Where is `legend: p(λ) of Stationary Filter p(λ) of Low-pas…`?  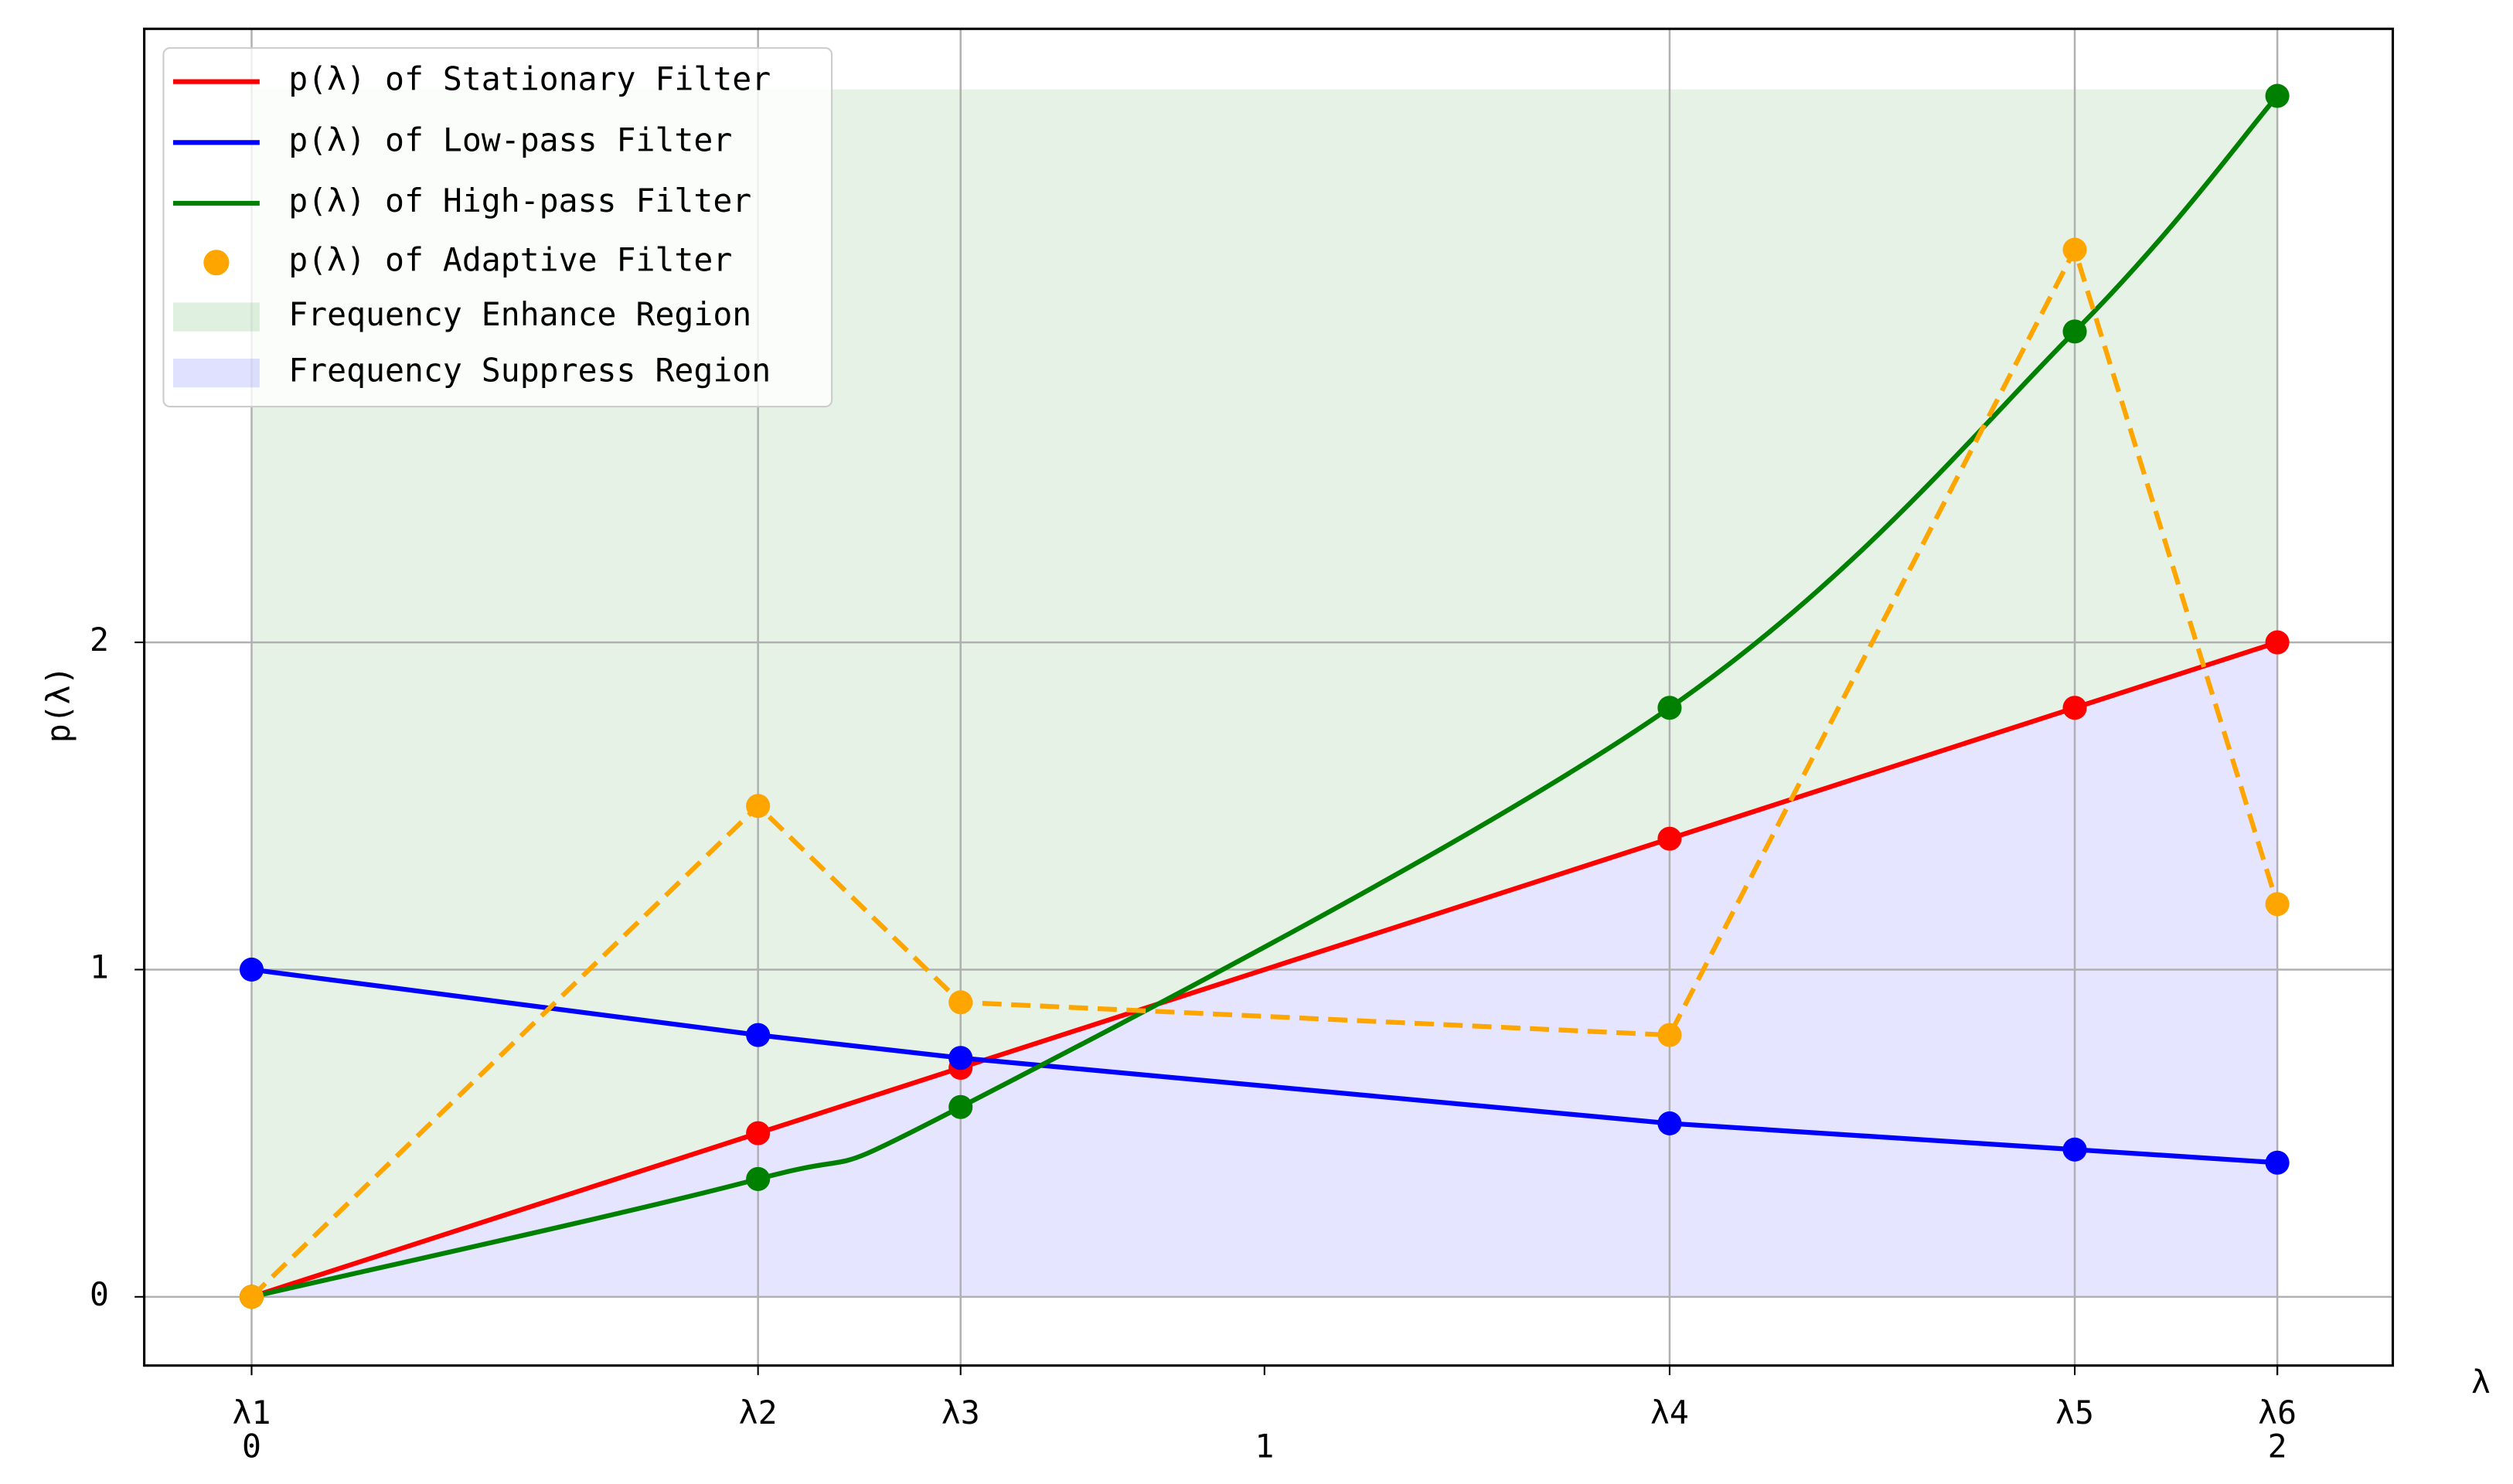 legend: p(λ) of Stationary Filter p(λ) of Low-pas… is located at coordinates (497, 227).